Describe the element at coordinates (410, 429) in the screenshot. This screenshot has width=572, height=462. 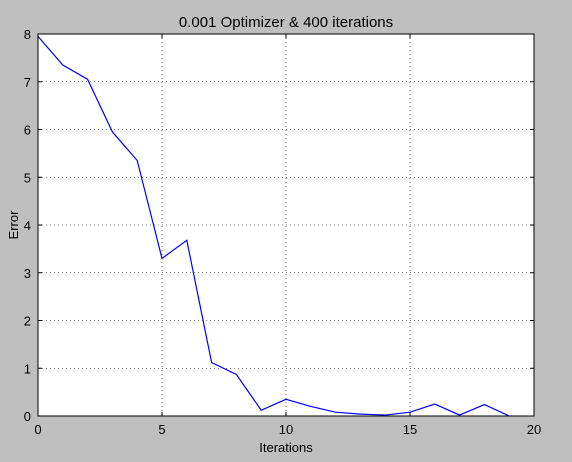
I see `x-tick-label: 15` at that location.